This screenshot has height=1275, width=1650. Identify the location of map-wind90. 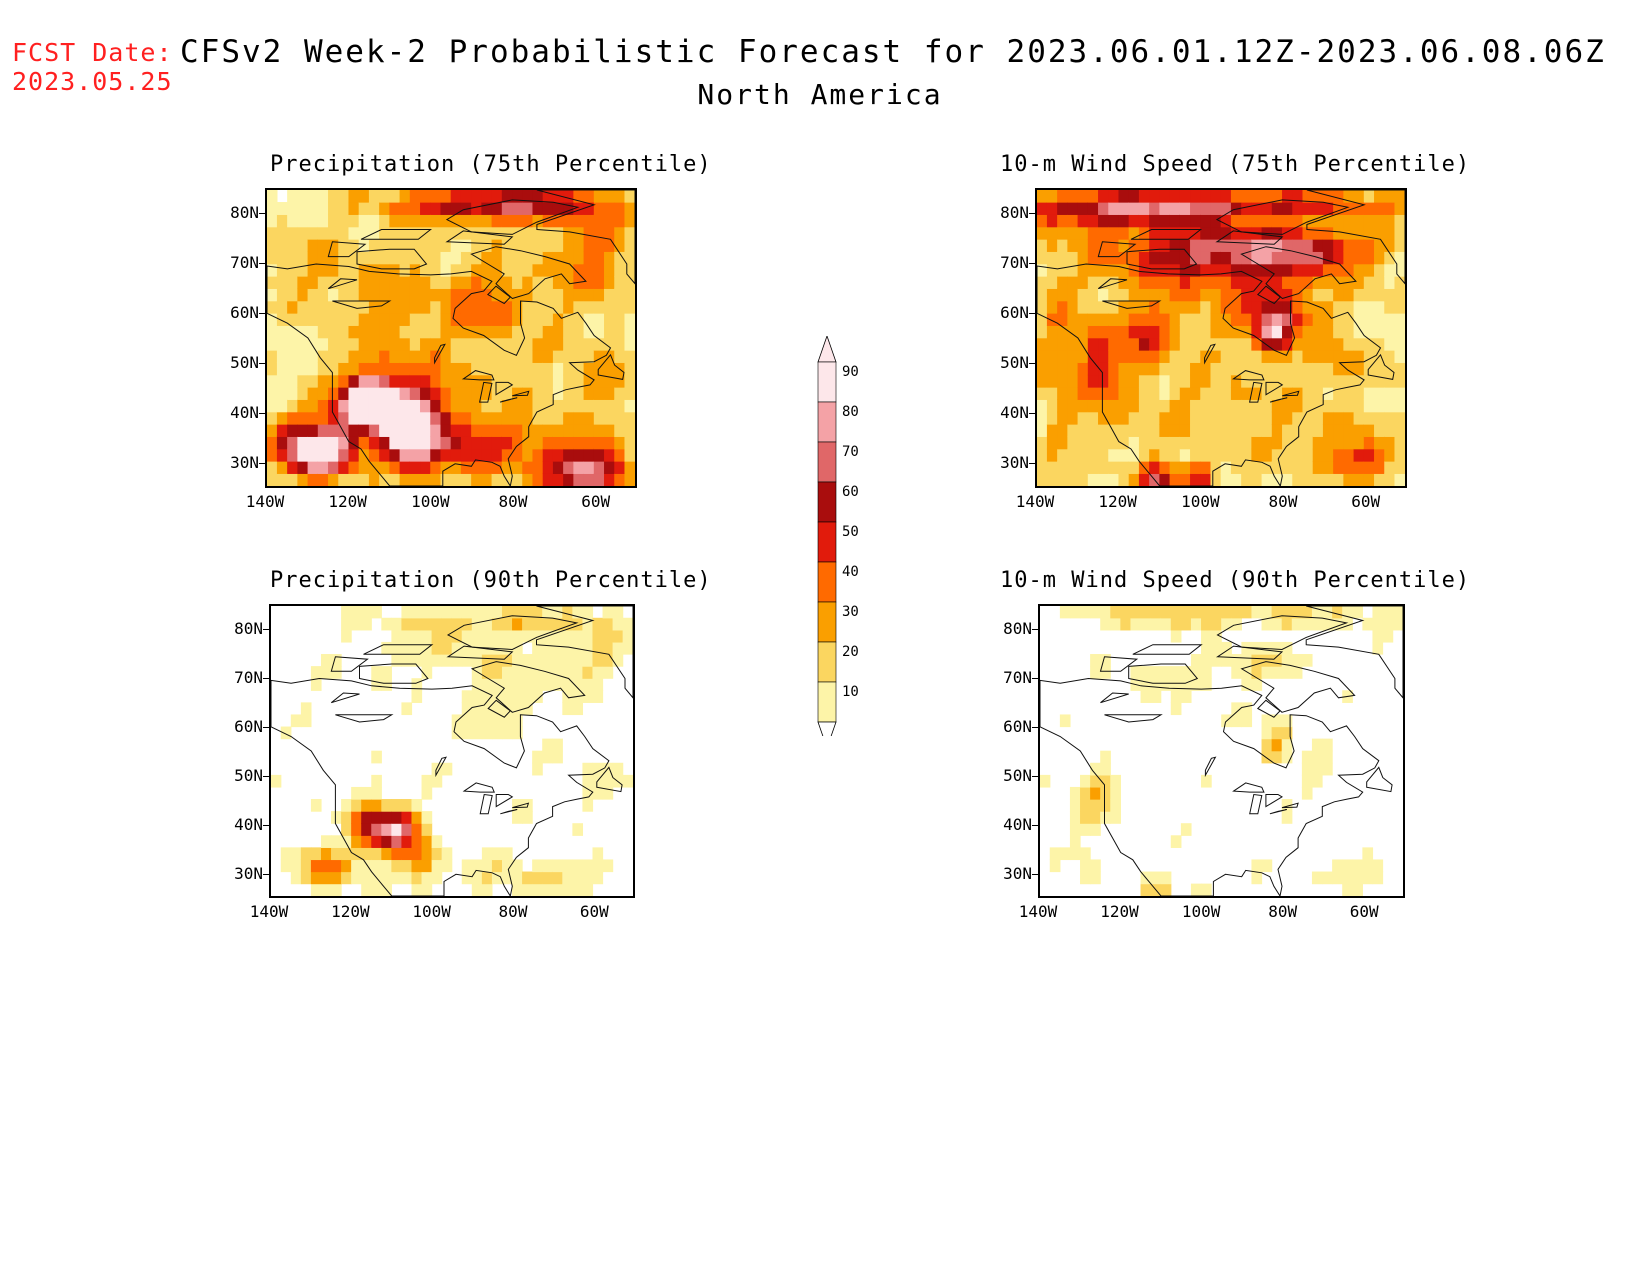
(1221, 751).